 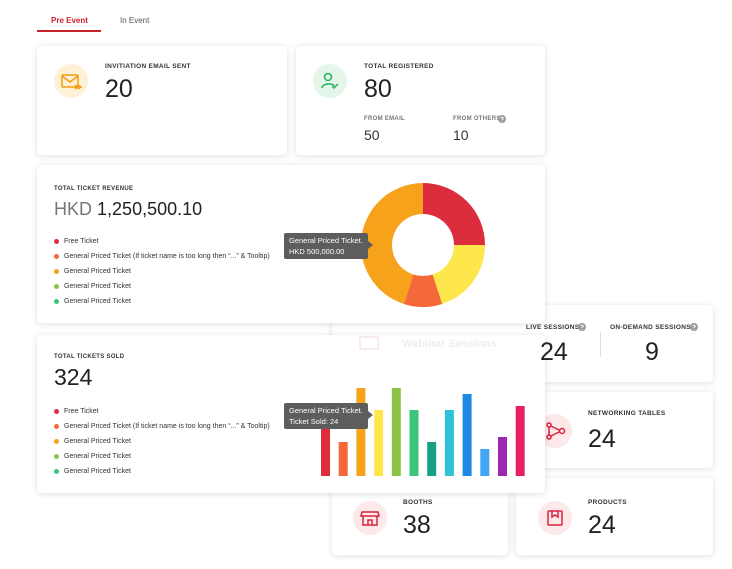 What do you see at coordinates (602, 439) in the screenshot?
I see `networking-value: 24` at bounding box center [602, 439].